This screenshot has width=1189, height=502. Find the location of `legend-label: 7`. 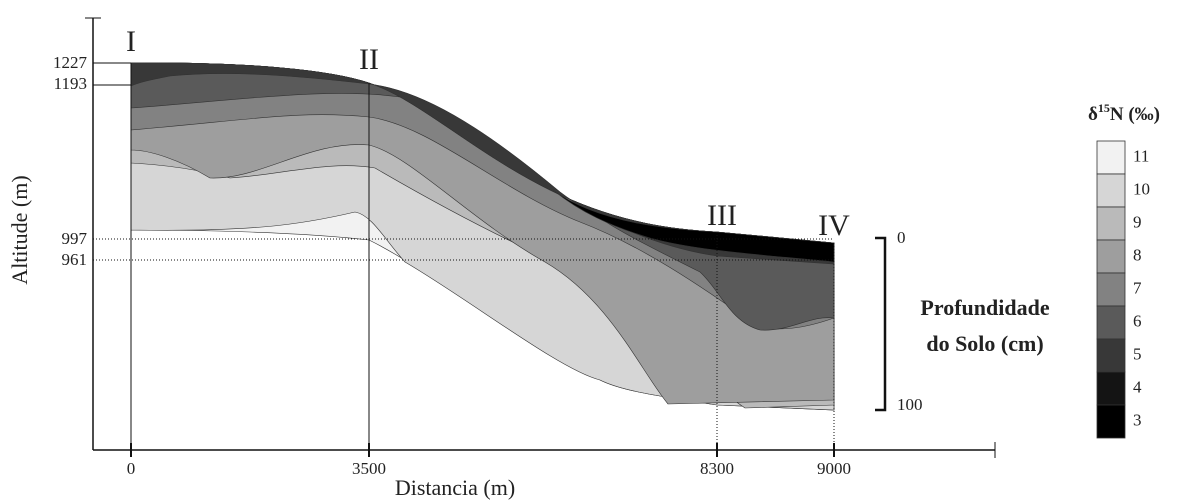

legend-label: 7 is located at coordinates (1137, 287).